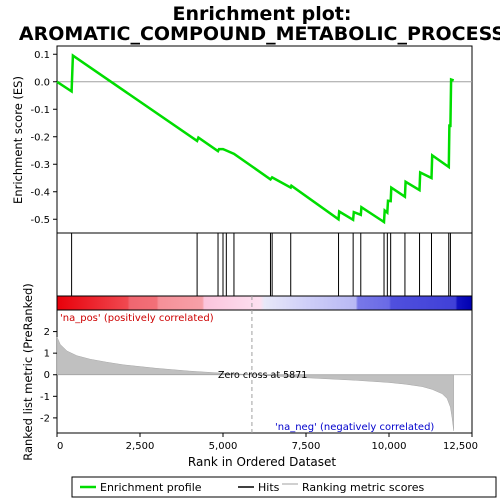 This screenshot has height=500, width=500. I want to click on ranking-color-bar, so click(264, 303).